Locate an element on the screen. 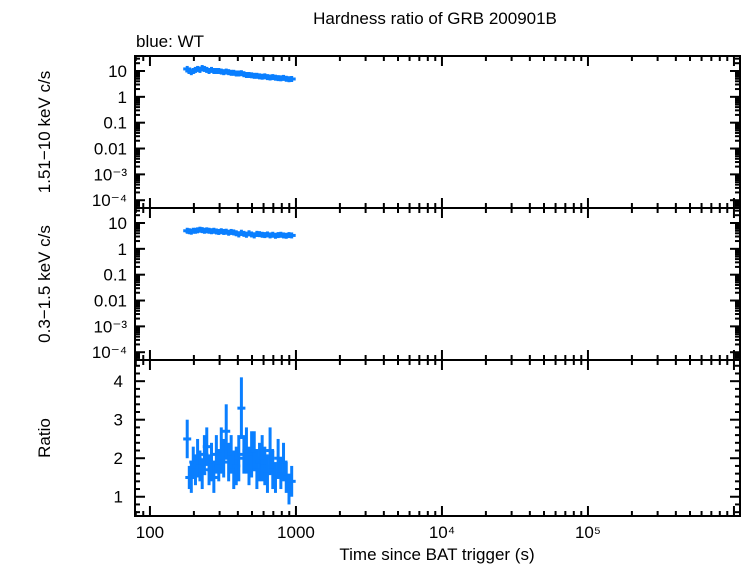  x-tick-label: 10⁴ is located at coordinates (442, 532).